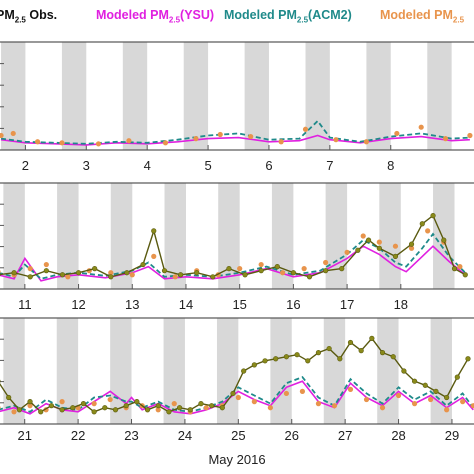 The height and width of the screenshot is (474, 474). What do you see at coordinates (25, 165) in the screenshot?
I see `x-tick-label: 2` at bounding box center [25, 165].